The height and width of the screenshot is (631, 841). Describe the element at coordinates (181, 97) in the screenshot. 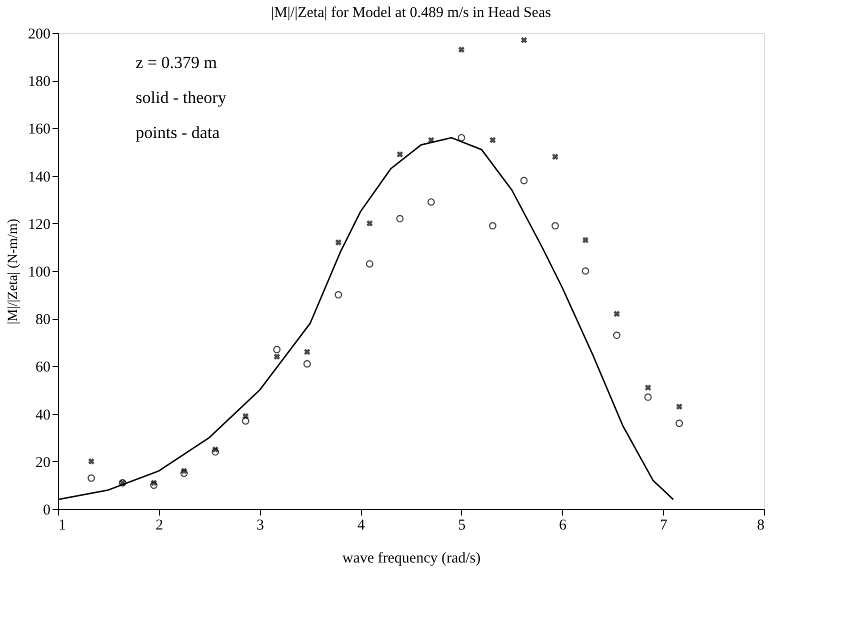

I see `annotation: solid - theory` at that location.